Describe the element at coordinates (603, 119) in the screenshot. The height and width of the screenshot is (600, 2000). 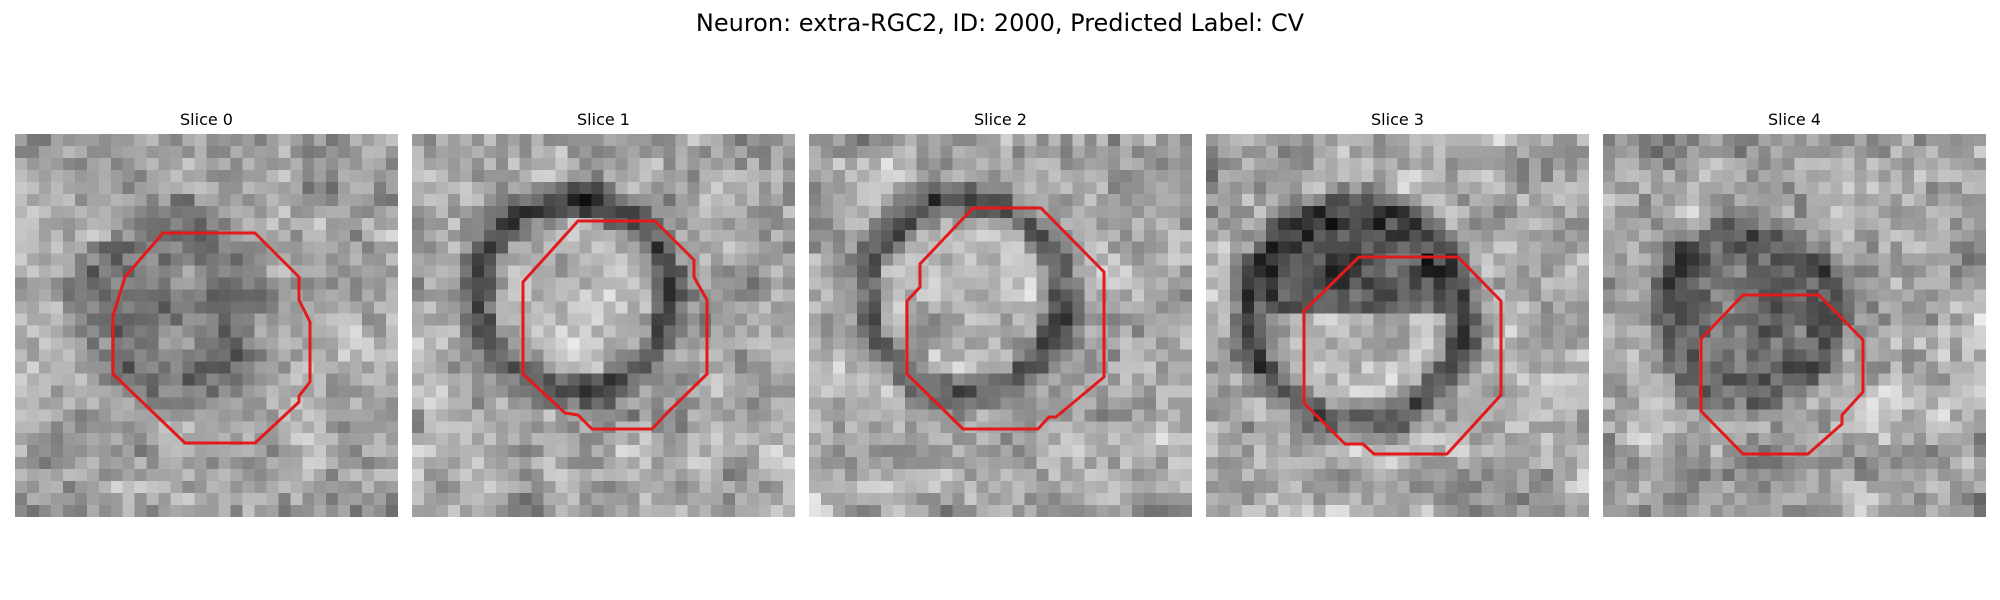
I see `slice-title: Slice 1` at that location.